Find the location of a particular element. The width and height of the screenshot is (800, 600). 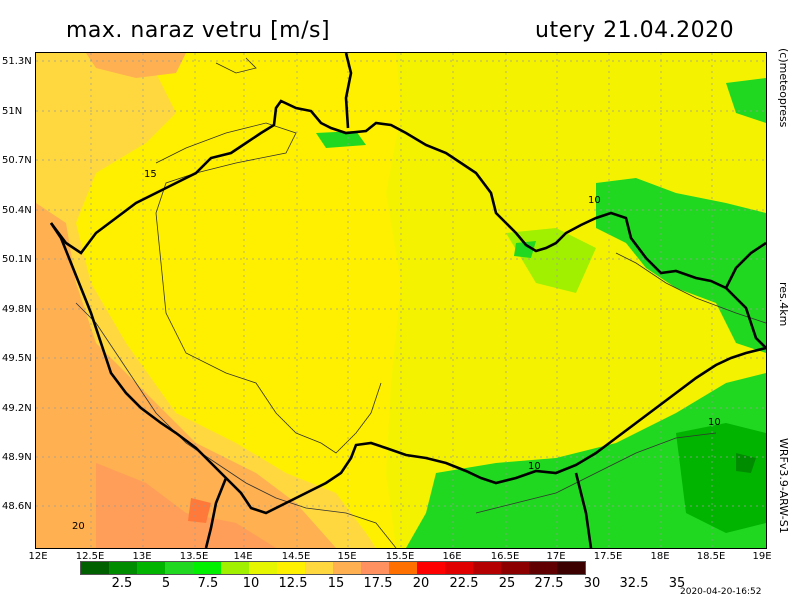

legend-value: 7.5 is located at coordinates (208, 583).